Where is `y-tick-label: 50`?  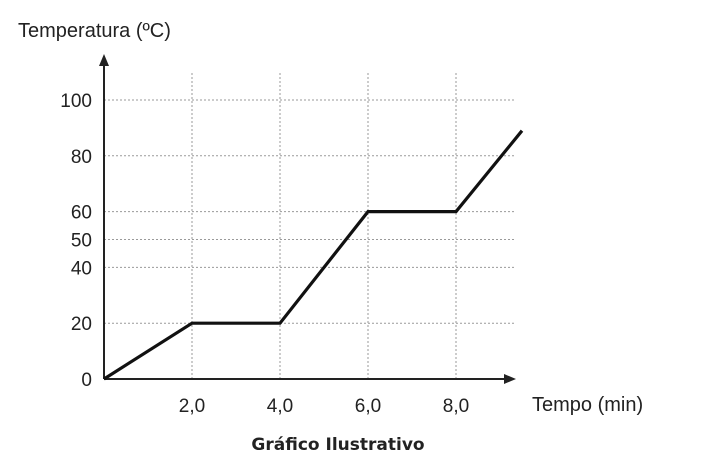
y-tick-label: 50 is located at coordinates (81, 241).